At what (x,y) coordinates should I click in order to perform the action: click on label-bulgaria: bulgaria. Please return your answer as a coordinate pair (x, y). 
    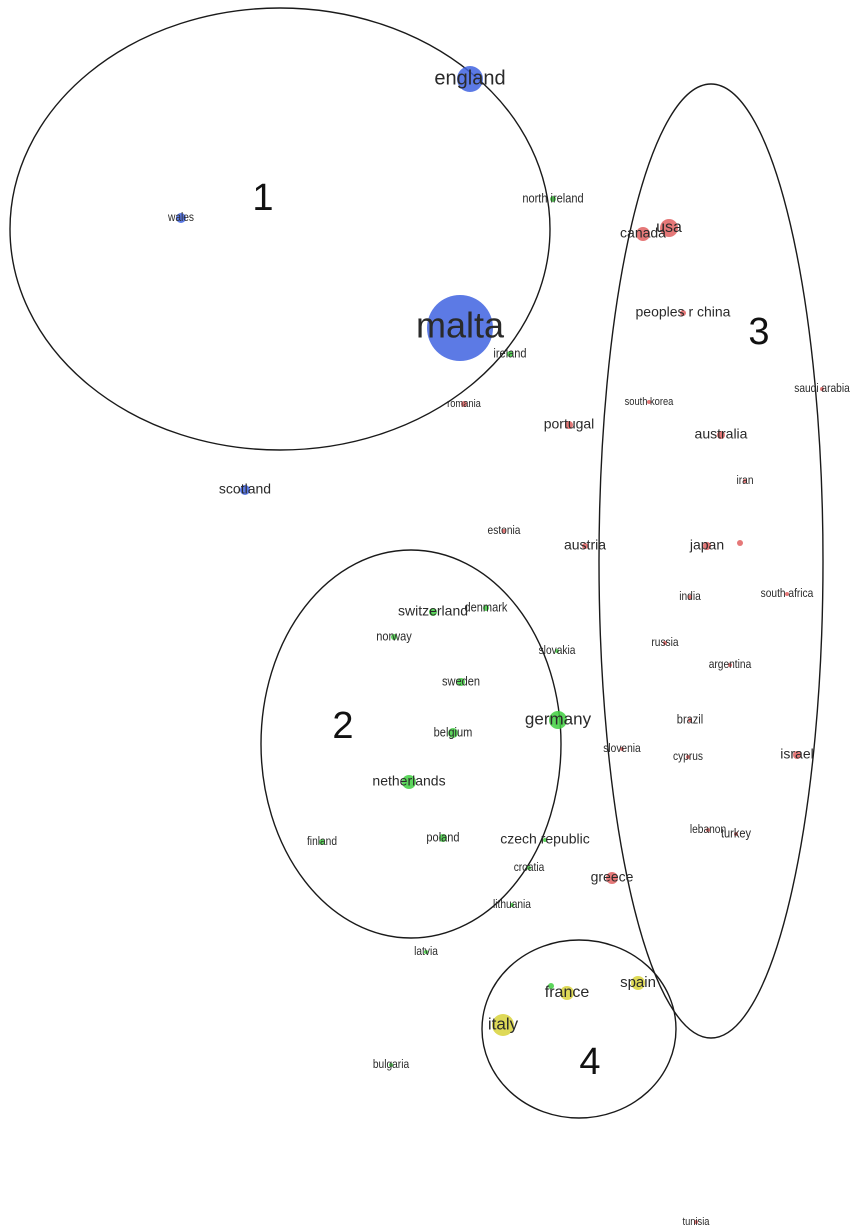
    Looking at the image, I should click on (391, 1064).